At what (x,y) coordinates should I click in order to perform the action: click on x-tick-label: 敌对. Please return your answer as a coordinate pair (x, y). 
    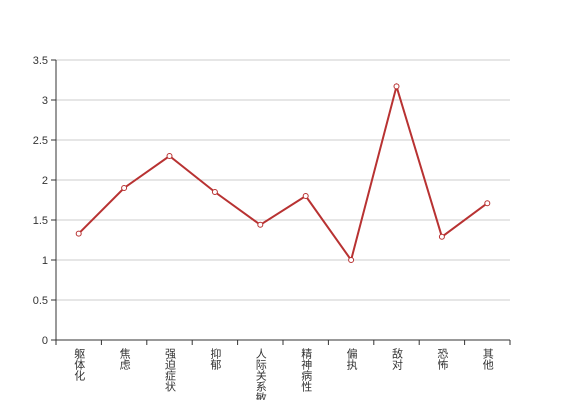
    Looking at the image, I should click on (397, 358).